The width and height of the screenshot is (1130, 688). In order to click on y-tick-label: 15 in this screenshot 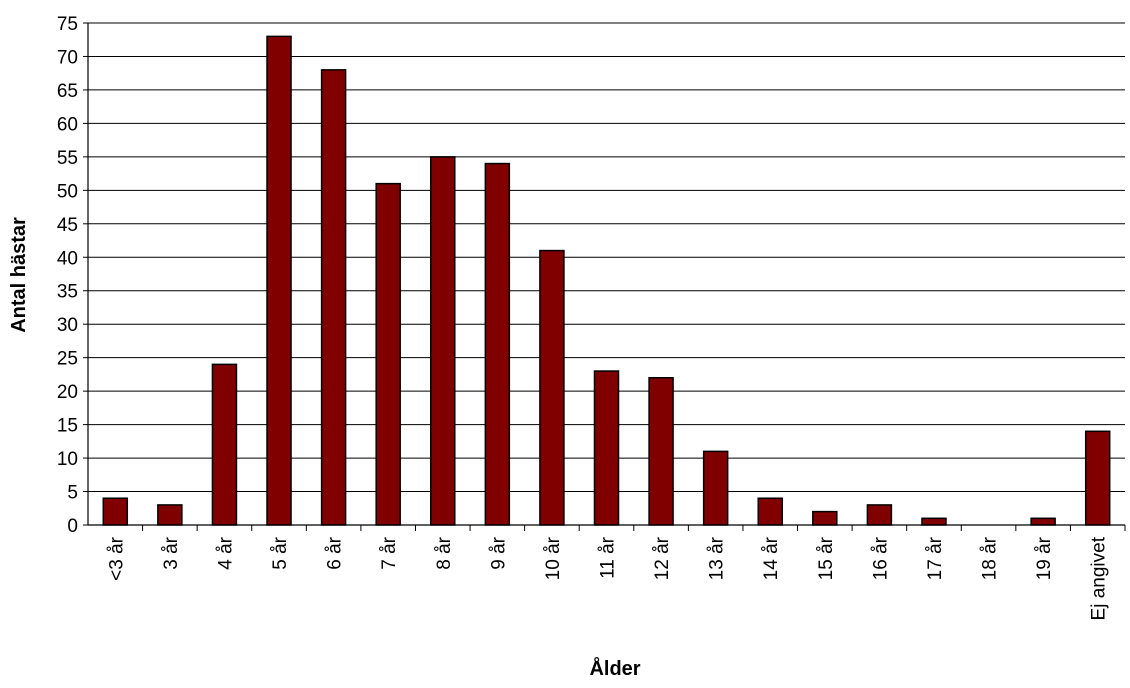, I will do `click(67, 426)`.